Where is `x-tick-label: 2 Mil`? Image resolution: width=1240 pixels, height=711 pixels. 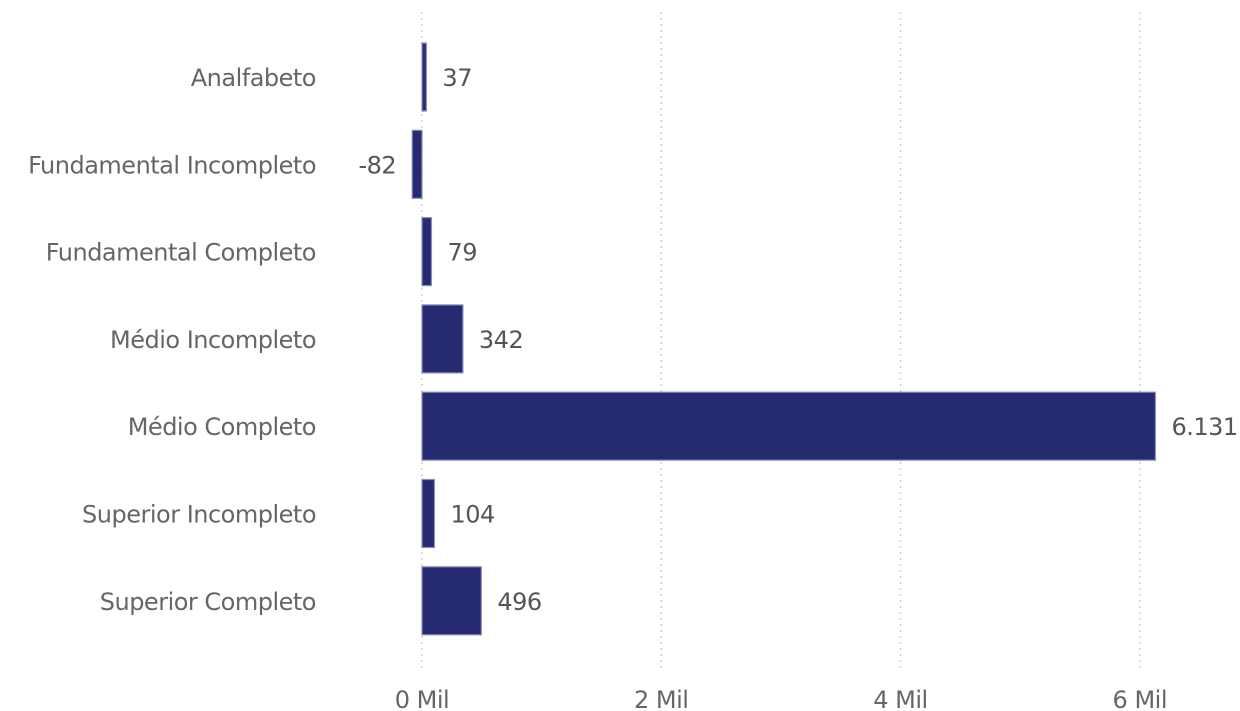 x-tick-label: 2 Mil is located at coordinates (661, 698).